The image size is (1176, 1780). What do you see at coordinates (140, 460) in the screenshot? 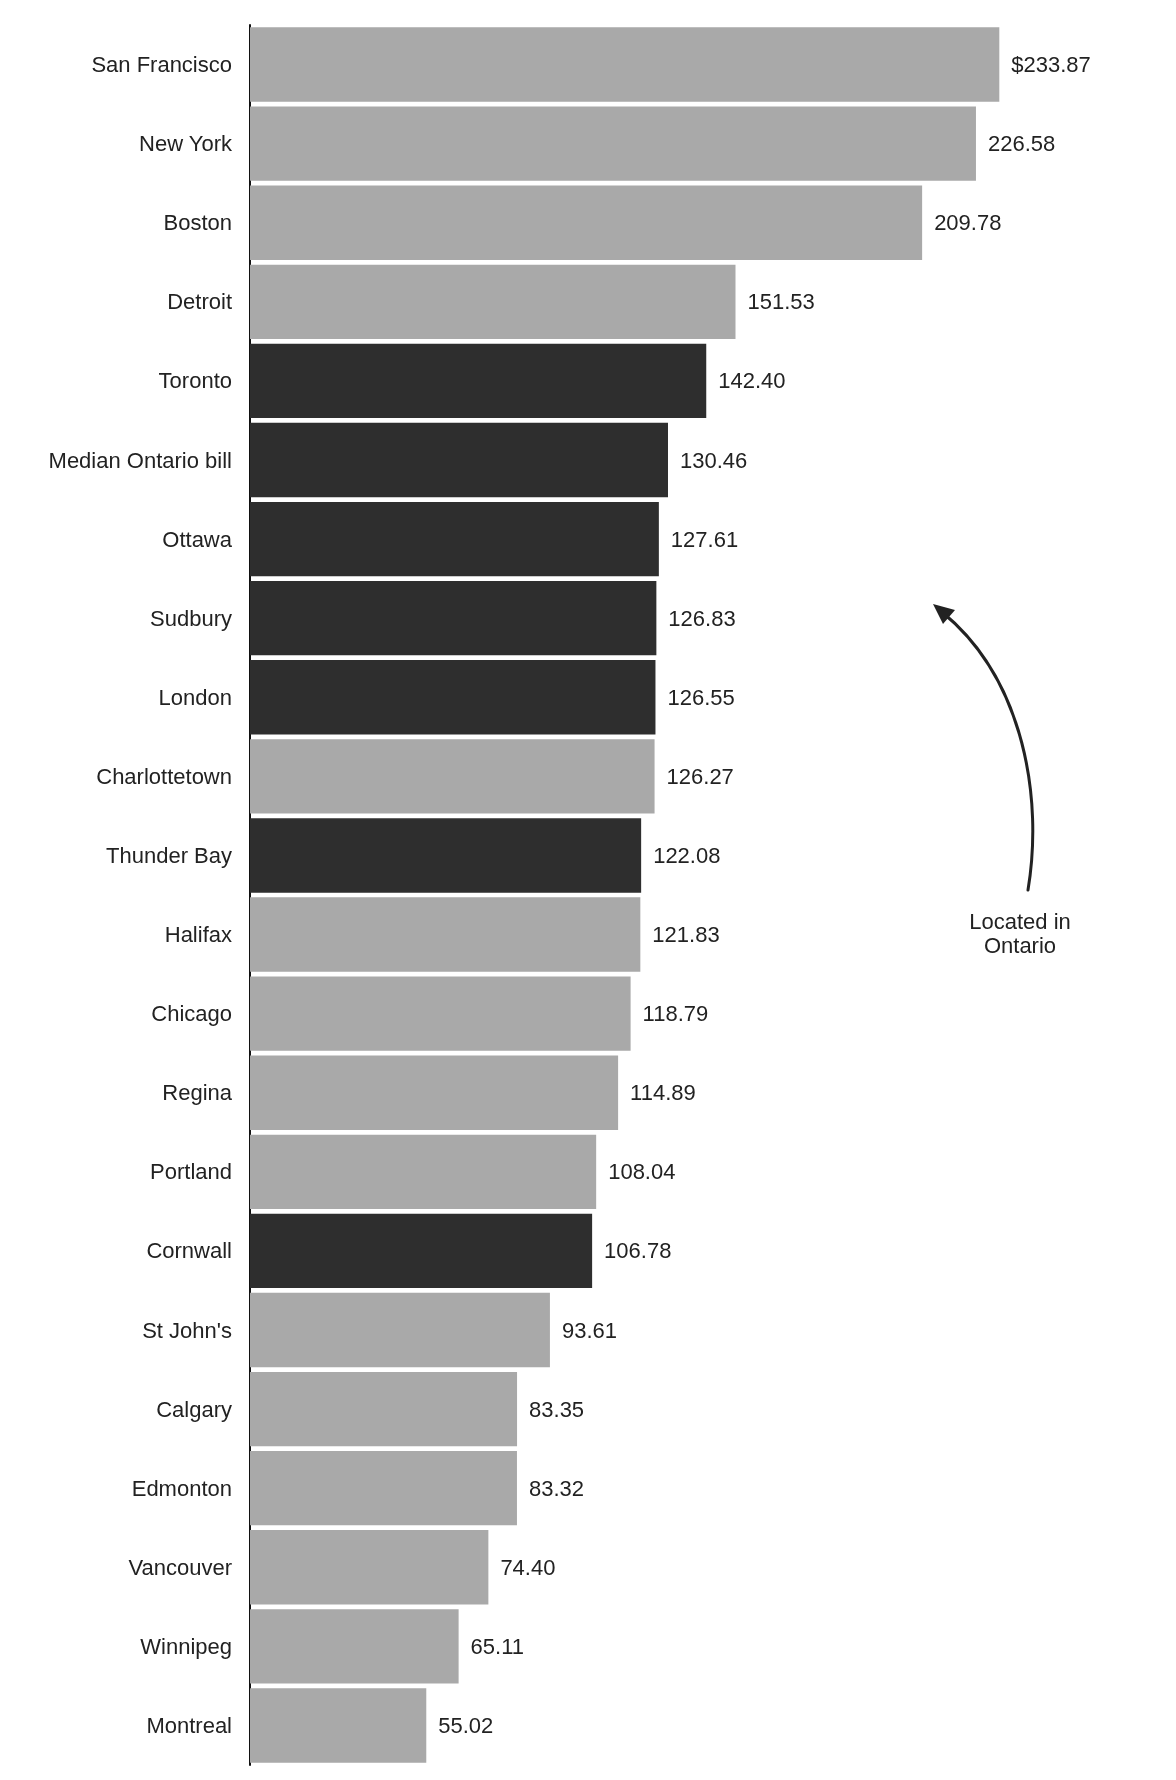
I see `y-tick-label: Median Ontario bill` at bounding box center [140, 460].